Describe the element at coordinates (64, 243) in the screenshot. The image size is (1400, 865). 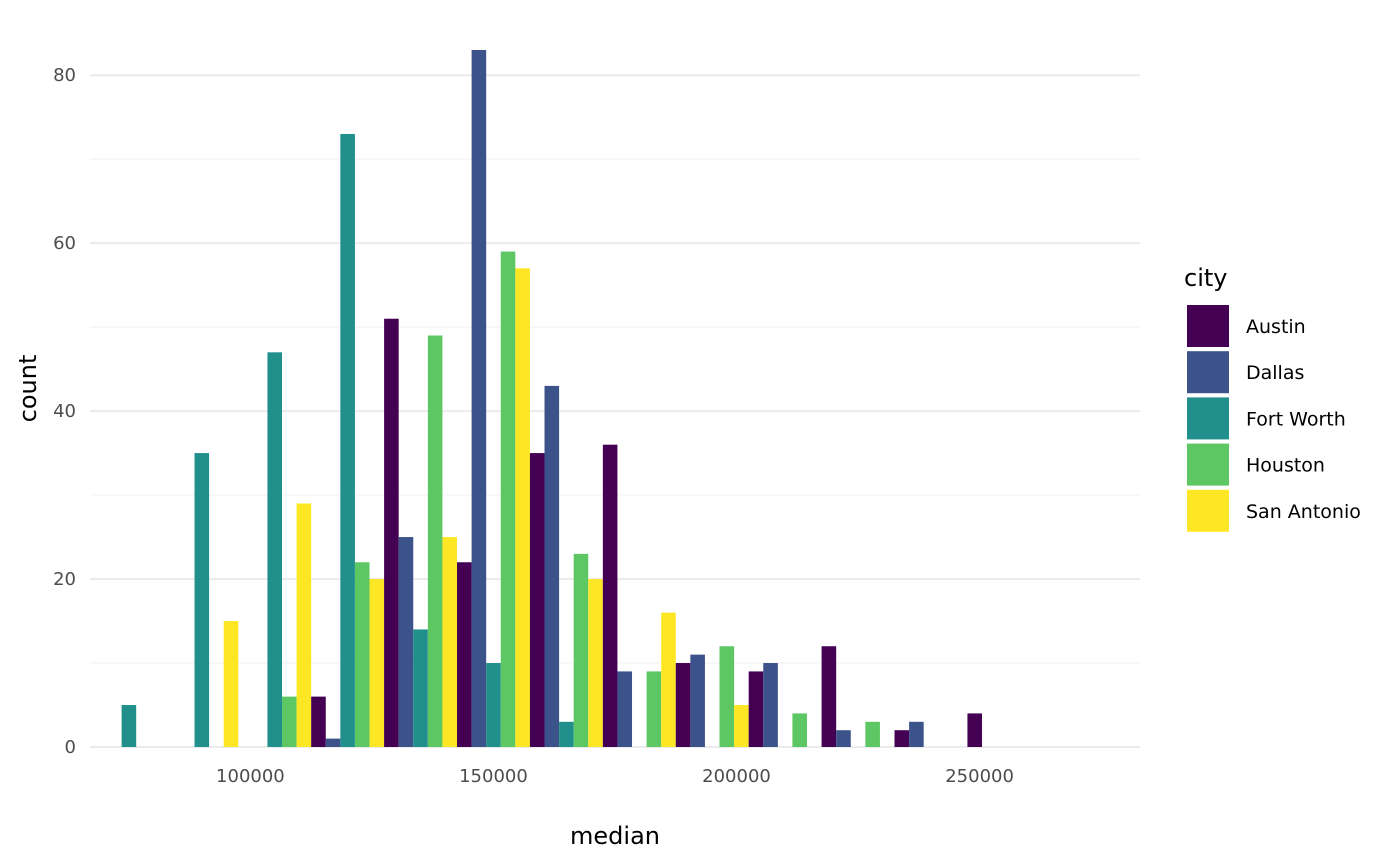
I see `y-tick-label: 60` at that location.